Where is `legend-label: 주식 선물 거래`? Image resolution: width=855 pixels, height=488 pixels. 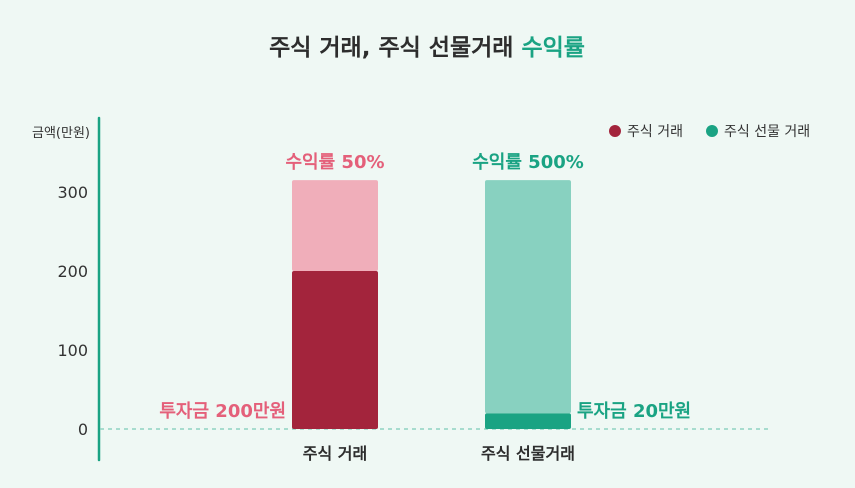
legend-label: 주식 선물 거래 is located at coordinates (767, 132).